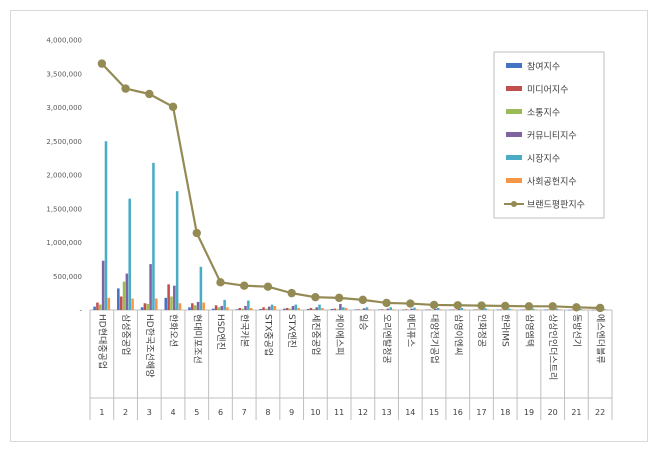 This screenshot has width=660, height=454. I want to click on y-tick-label: 500,000, so click(67, 277).